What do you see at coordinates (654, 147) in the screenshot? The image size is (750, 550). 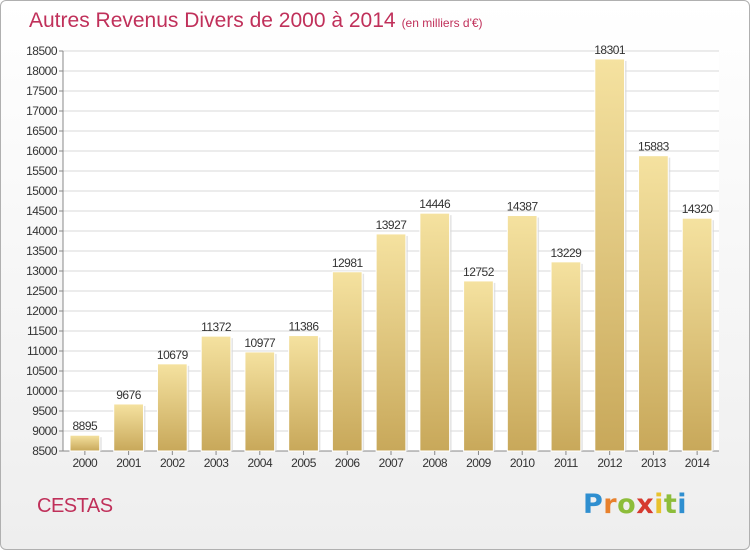 I see `bar-value-label: 15883` at bounding box center [654, 147].